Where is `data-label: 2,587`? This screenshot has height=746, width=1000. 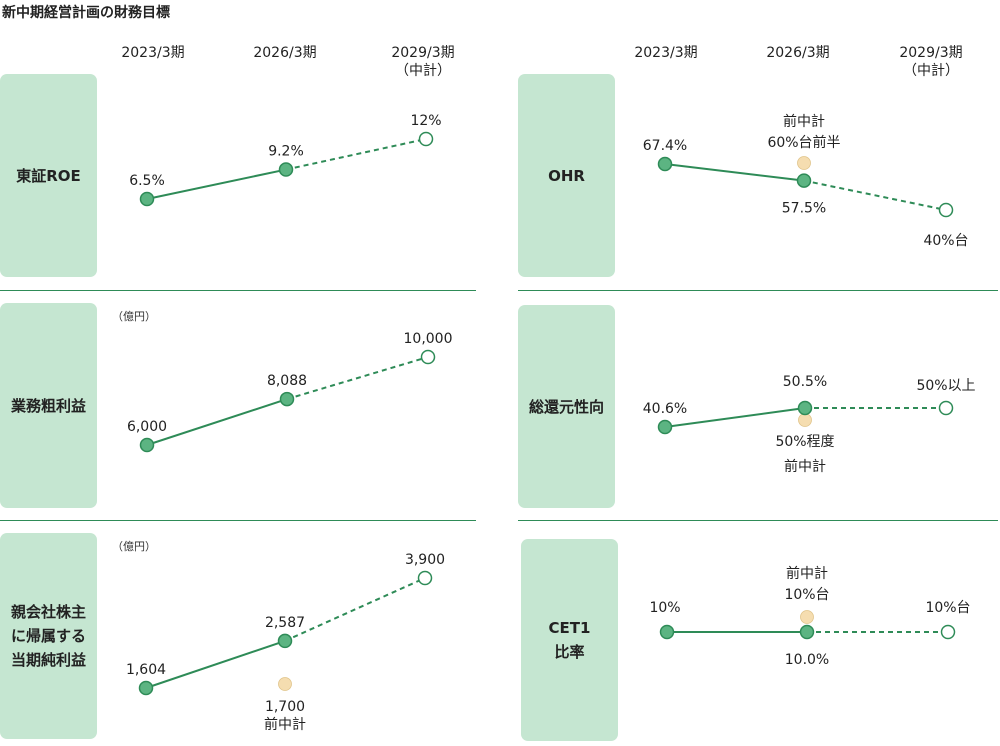
data-label: 2,587 is located at coordinates (285, 623).